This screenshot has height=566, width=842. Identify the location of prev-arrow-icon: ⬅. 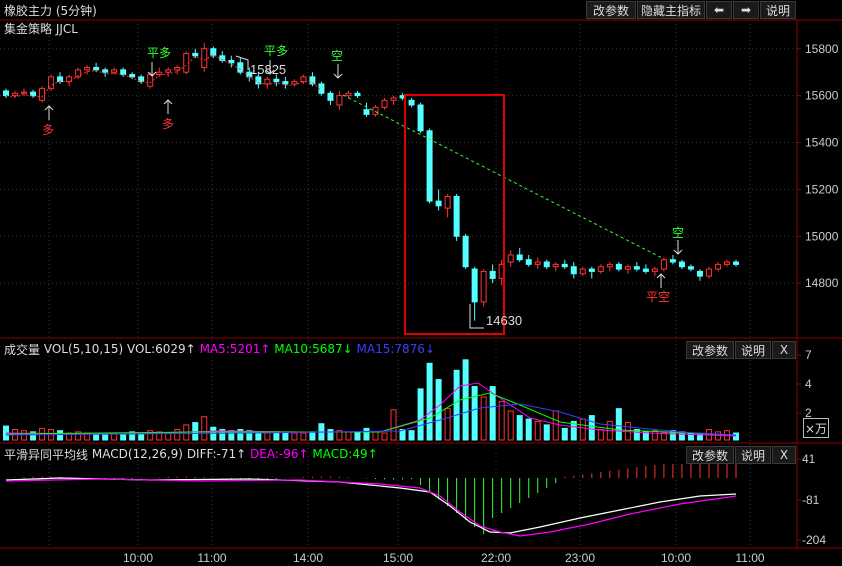
(719, 10).